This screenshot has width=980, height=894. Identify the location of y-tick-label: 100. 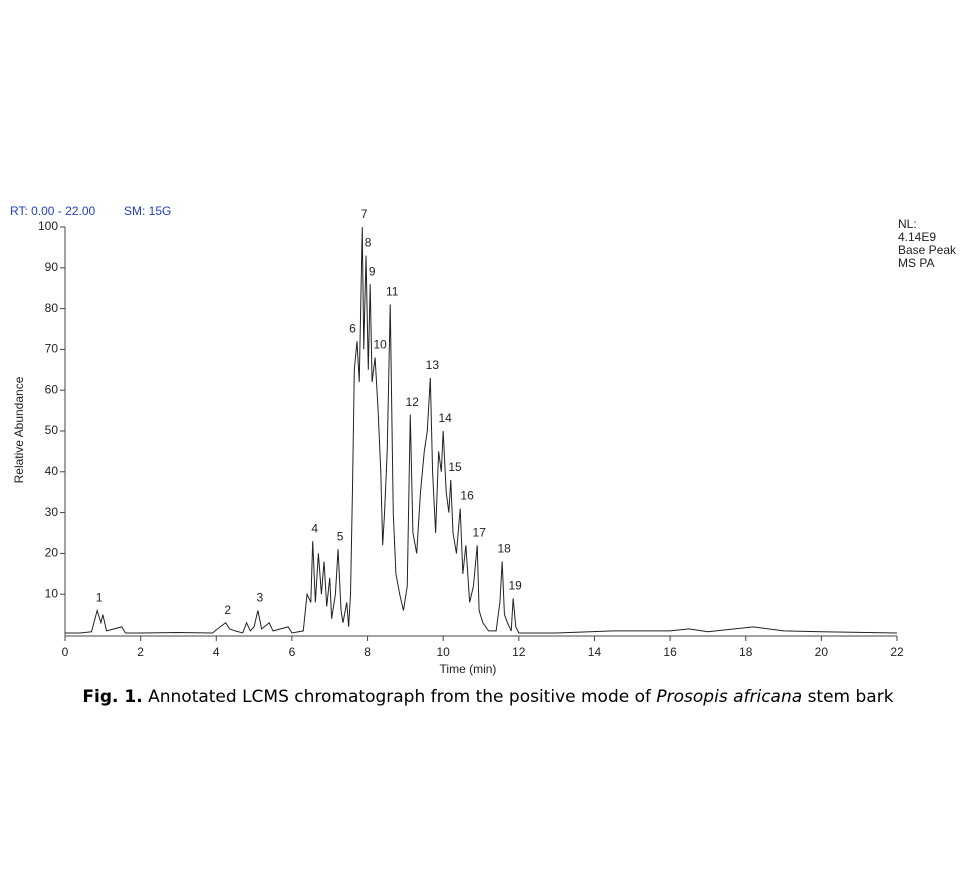
(48, 226).